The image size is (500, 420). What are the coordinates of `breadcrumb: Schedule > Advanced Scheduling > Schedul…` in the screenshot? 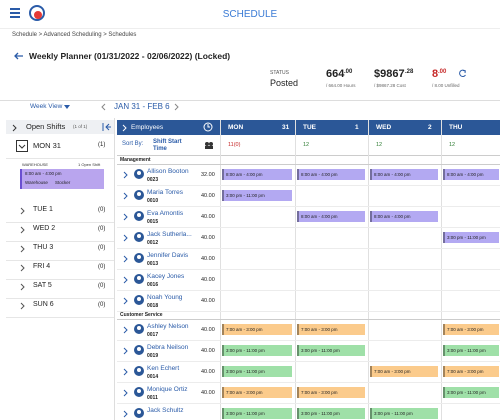 It's located at (74, 35).